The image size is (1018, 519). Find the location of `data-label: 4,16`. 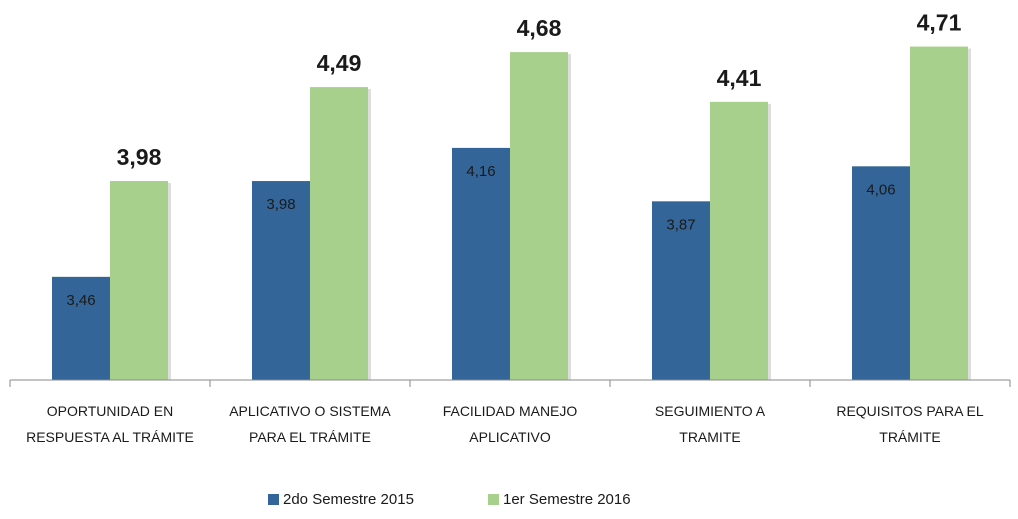

data-label: 4,16 is located at coordinates (480, 171).